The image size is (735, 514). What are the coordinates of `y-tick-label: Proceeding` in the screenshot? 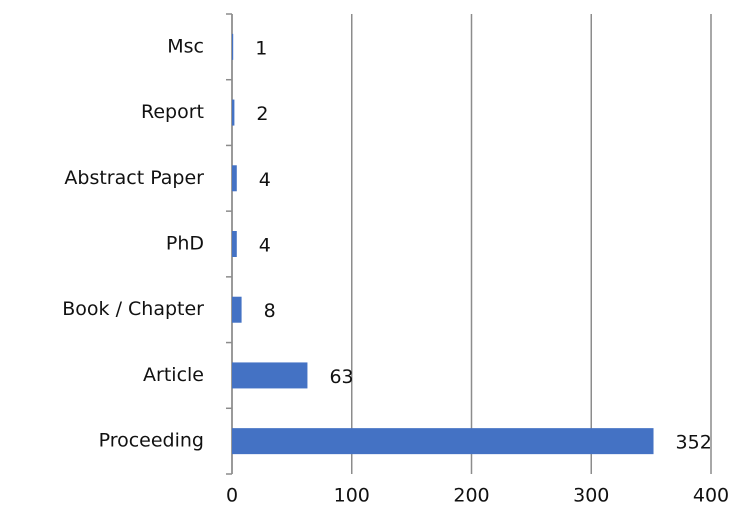 It's located at (151, 441).